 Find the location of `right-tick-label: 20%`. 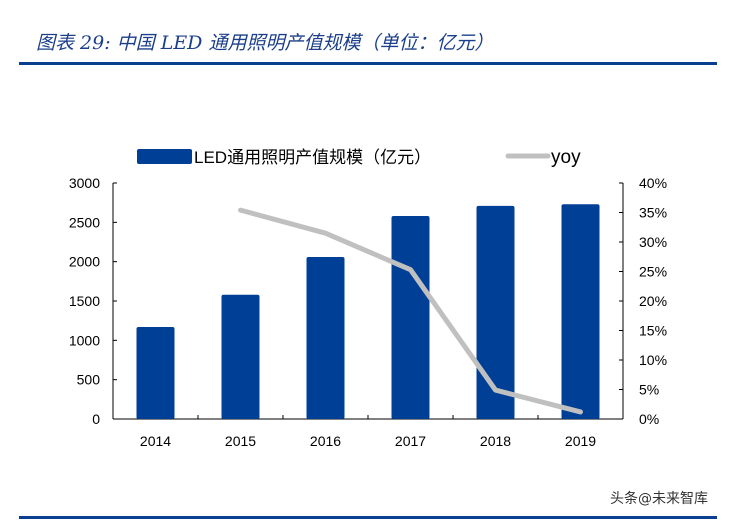

right-tick-label: 20% is located at coordinates (653, 301).